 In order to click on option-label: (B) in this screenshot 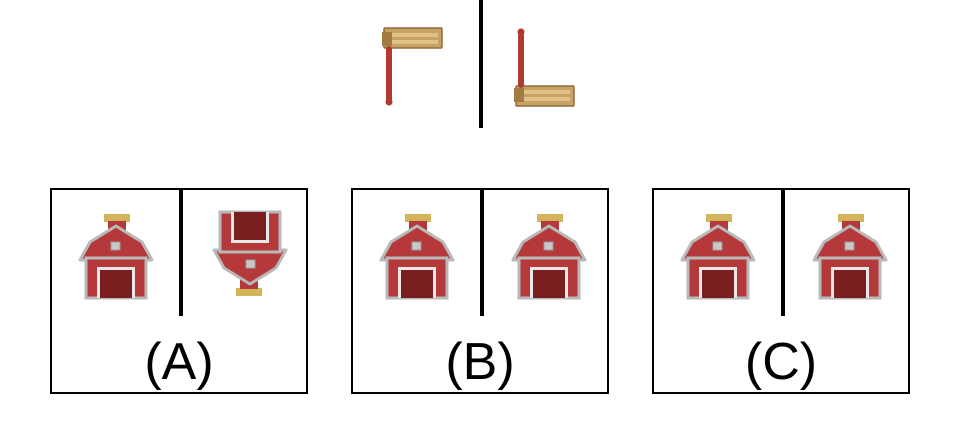, I will do `click(480, 362)`.